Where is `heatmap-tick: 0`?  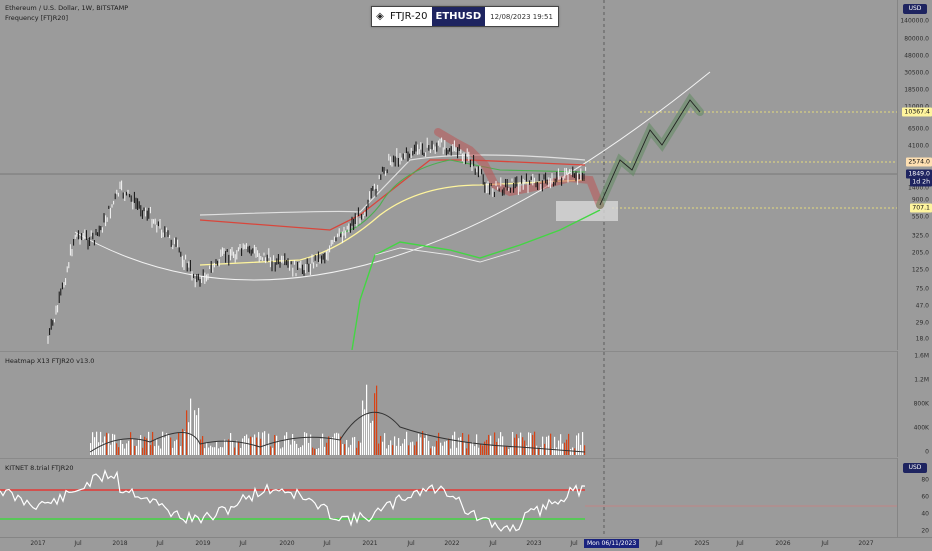
heatmap-tick: 0 is located at coordinates (927, 452).